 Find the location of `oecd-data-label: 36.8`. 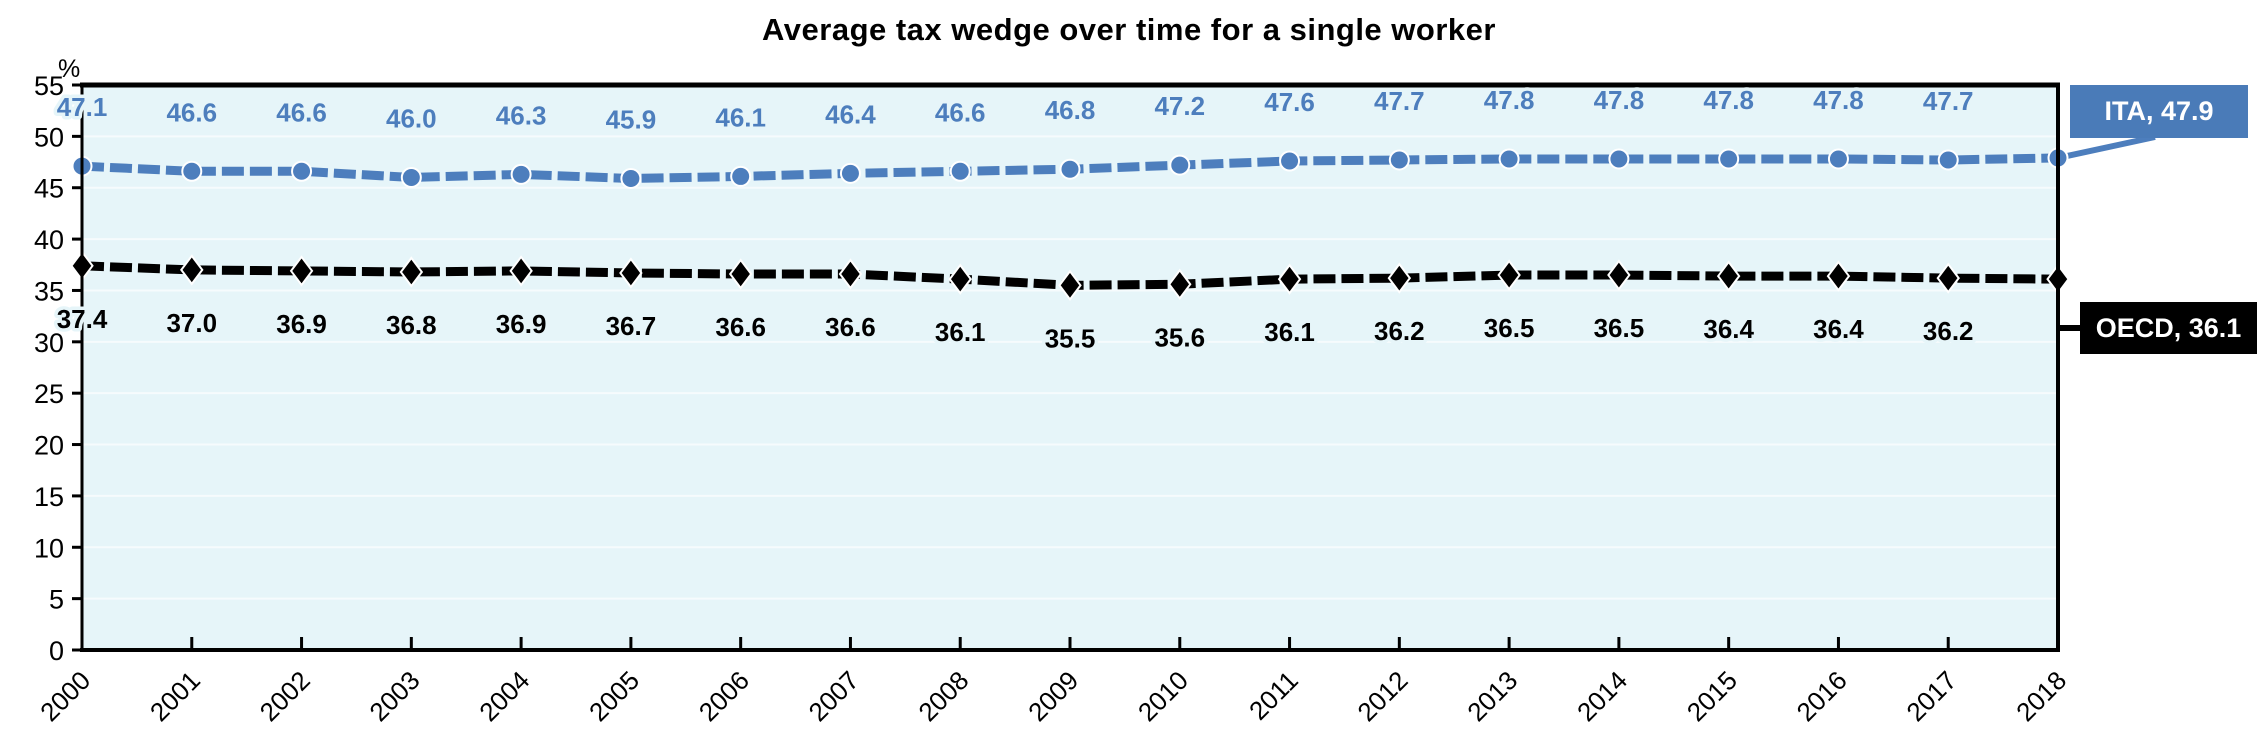

oecd-data-label: 36.8 is located at coordinates (411, 325).